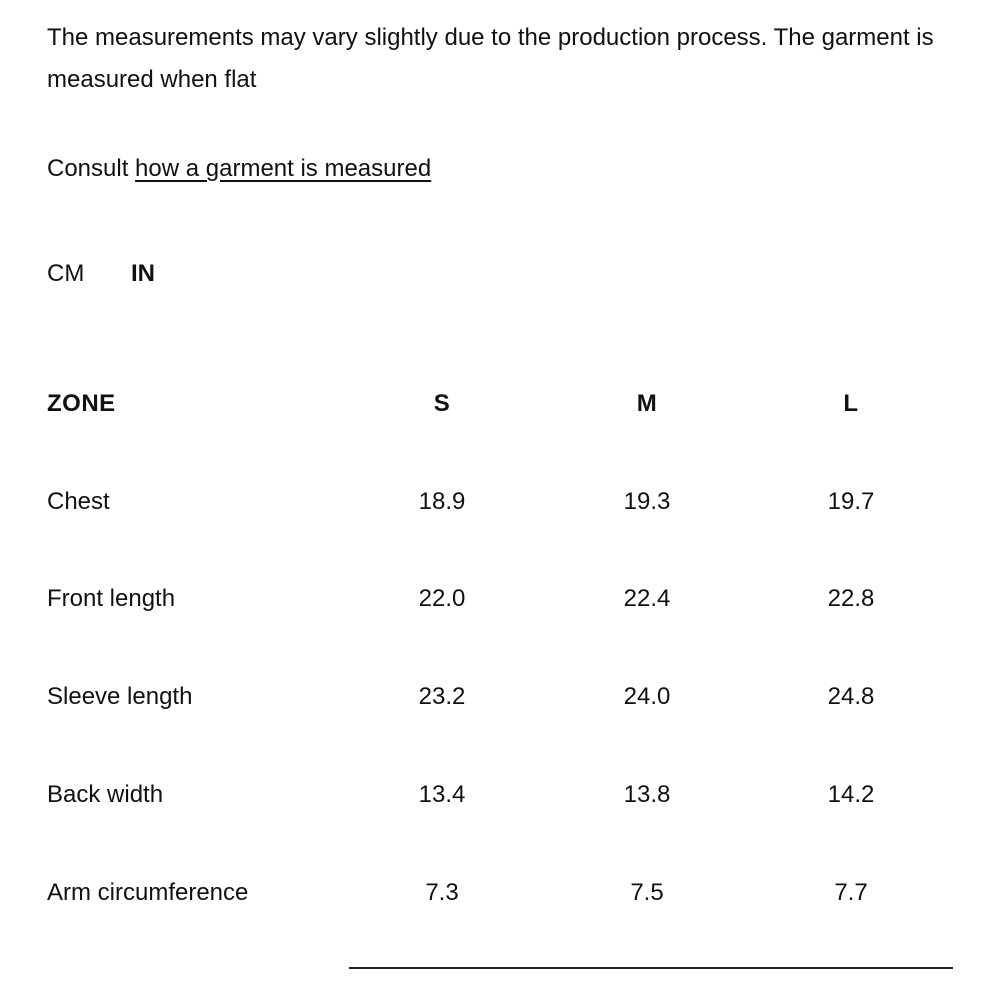 The width and height of the screenshot is (1000, 1000). I want to click on consult-line: Consult how a garment is measured, so click(239, 169).